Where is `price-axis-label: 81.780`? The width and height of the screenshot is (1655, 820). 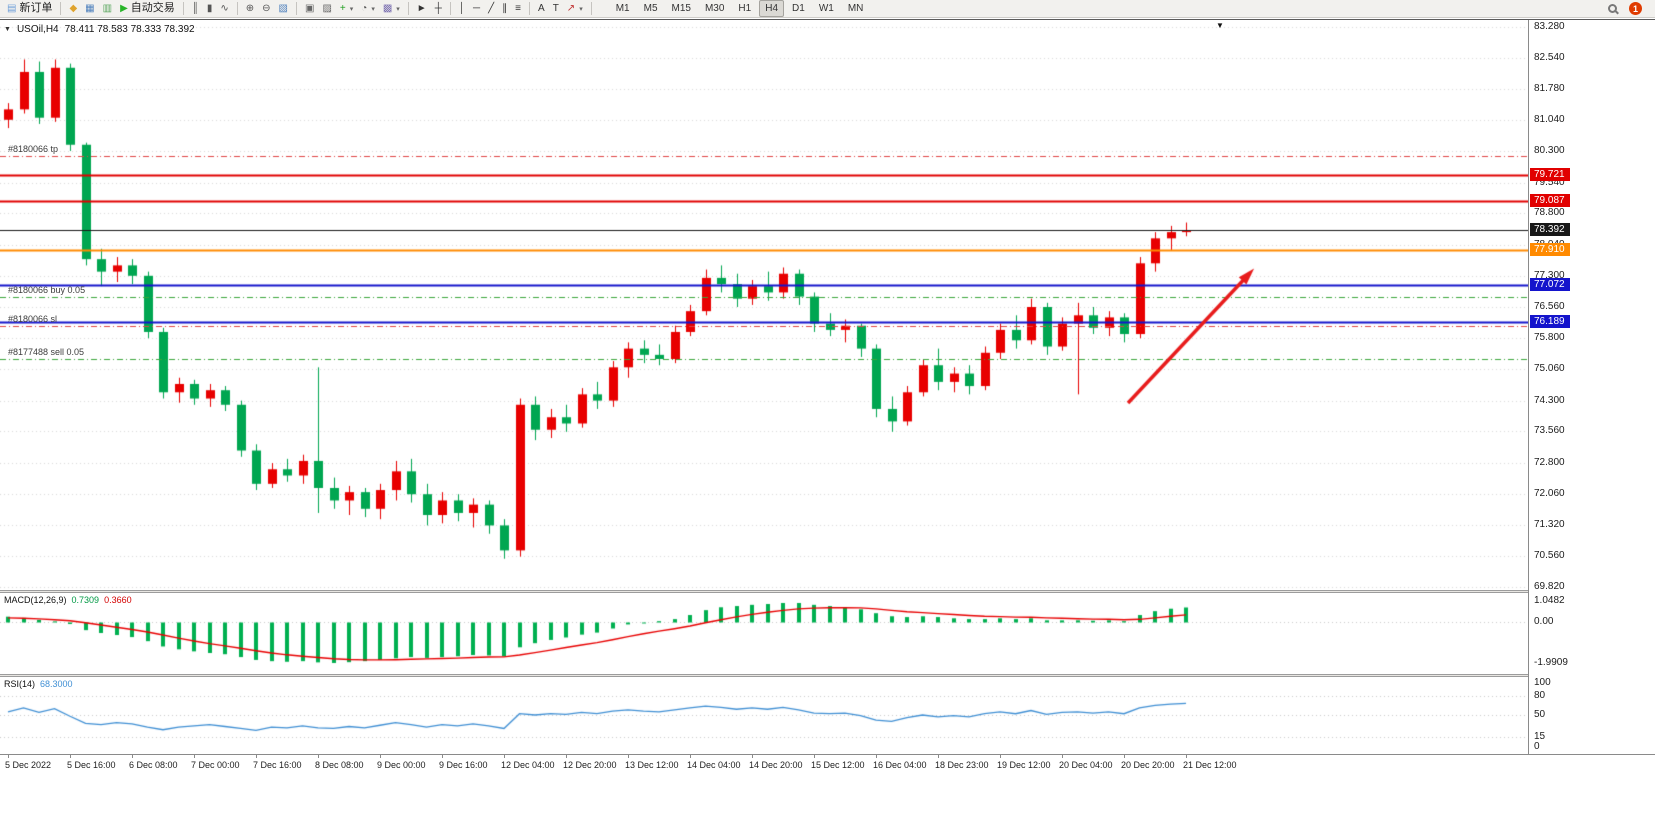 price-axis-label: 81.780 is located at coordinates (1549, 89).